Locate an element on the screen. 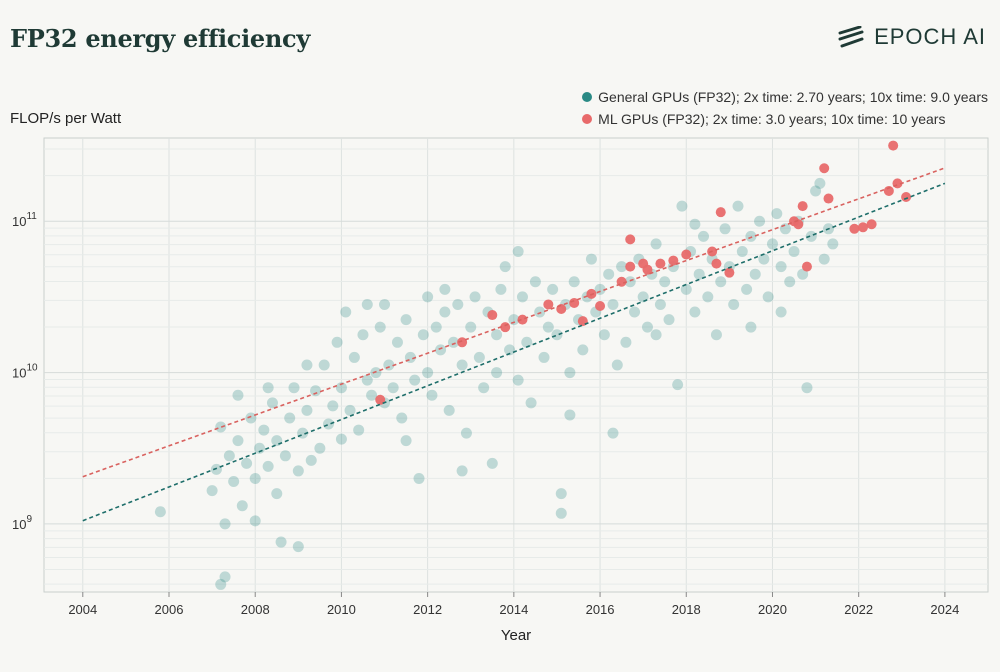 This screenshot has width=1000, height=672. brand-logo: EPOCH AI is located at coordinates (912, 37).